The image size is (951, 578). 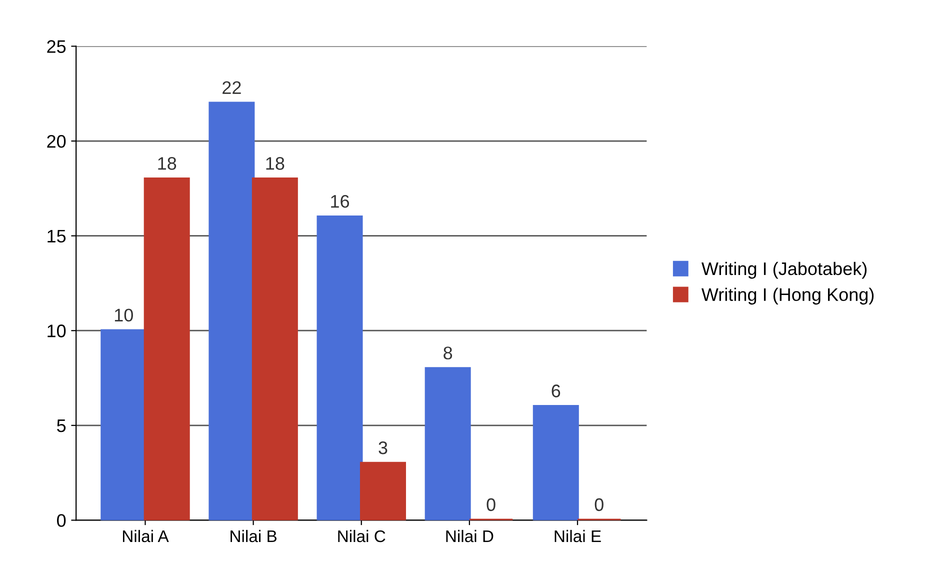 I want to click on y-tick-label: 0, so click(x=61, y=520).